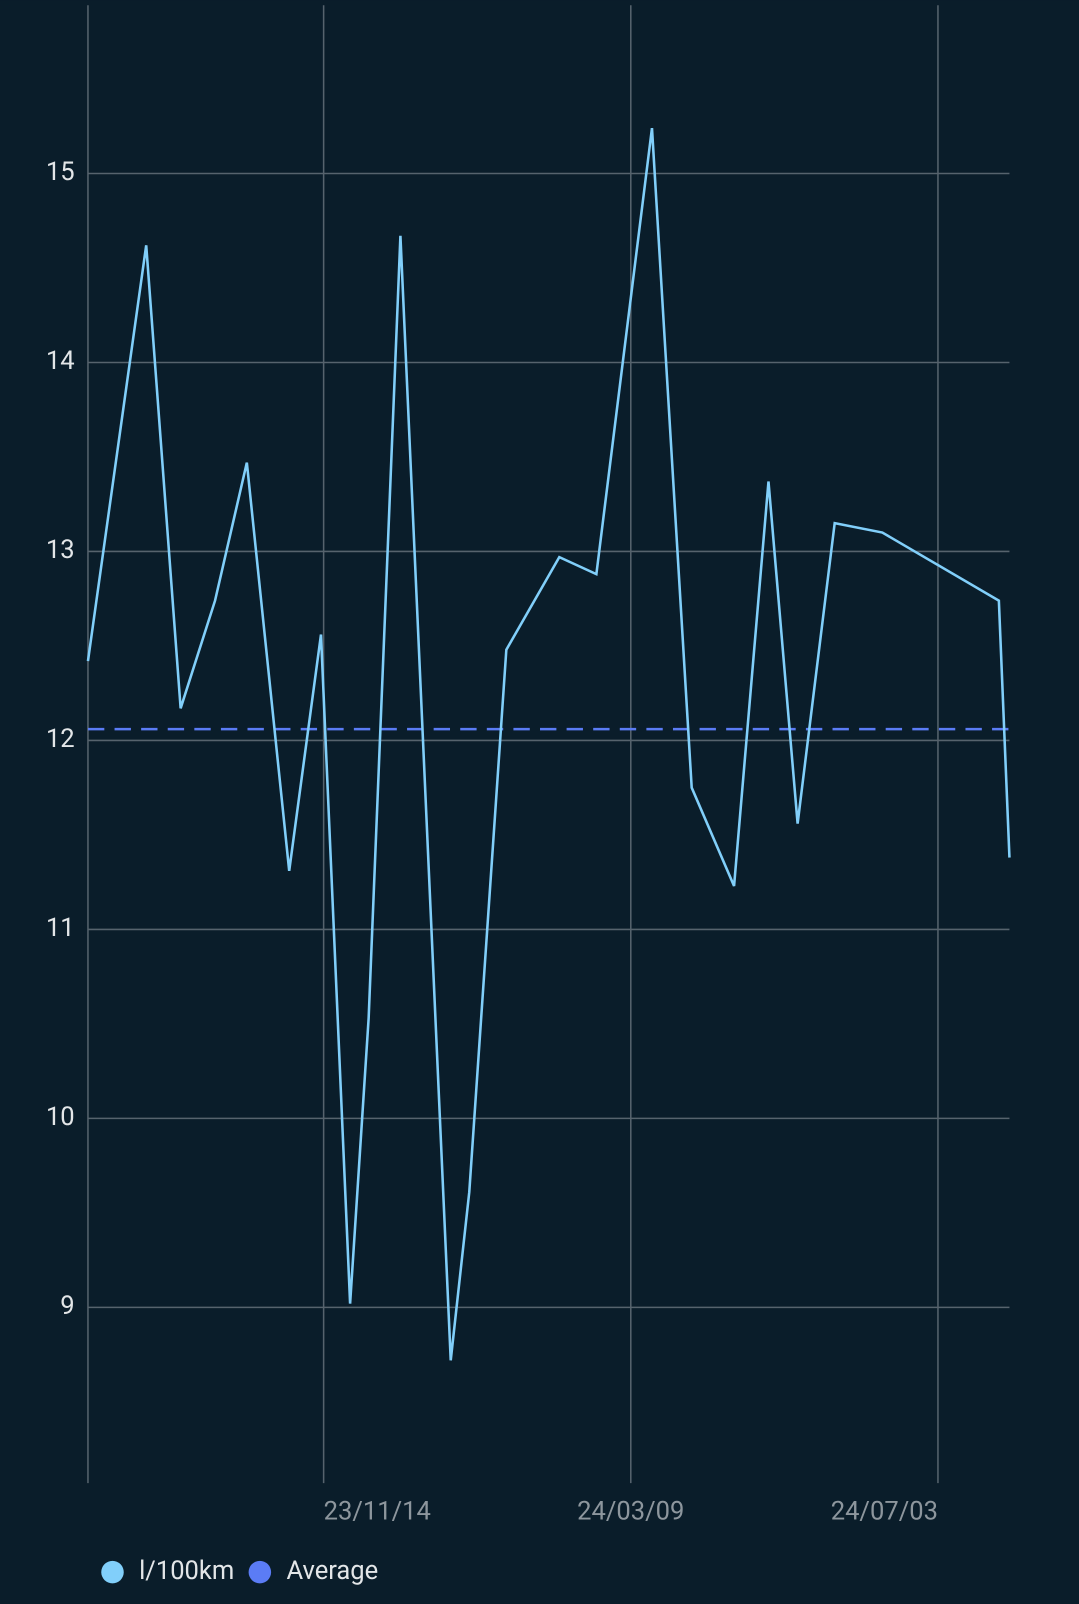  Describe the element at coordinates (377, 1512) in the screenshot. I see `x-tick-label: 23/11/14` at that location.